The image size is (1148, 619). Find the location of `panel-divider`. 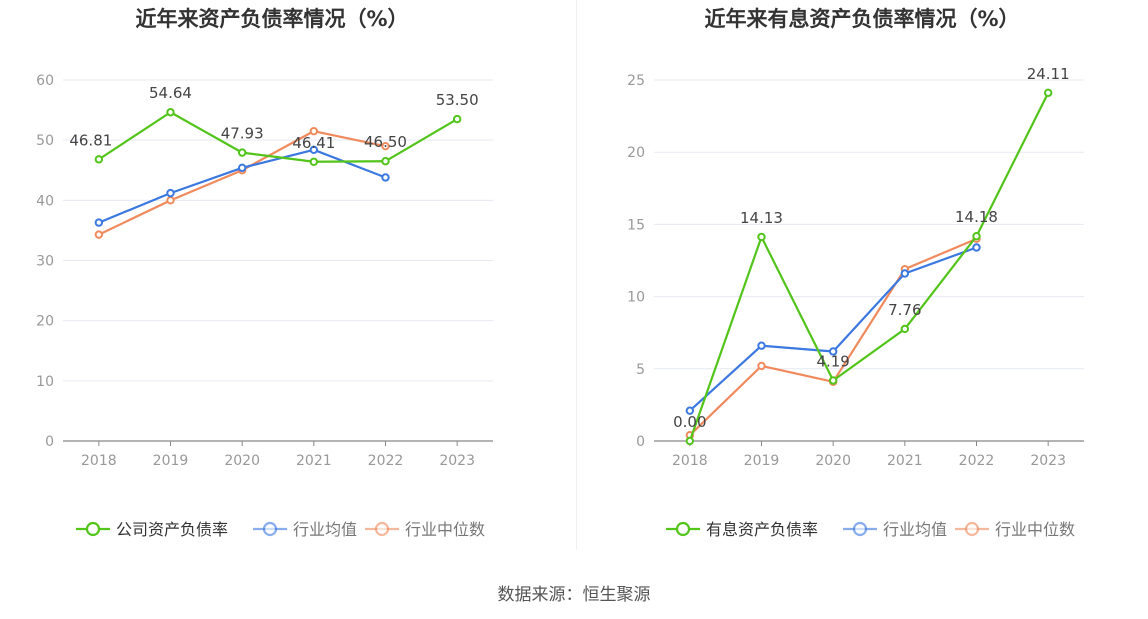

panel-divider is located at coordinates (576, 275).